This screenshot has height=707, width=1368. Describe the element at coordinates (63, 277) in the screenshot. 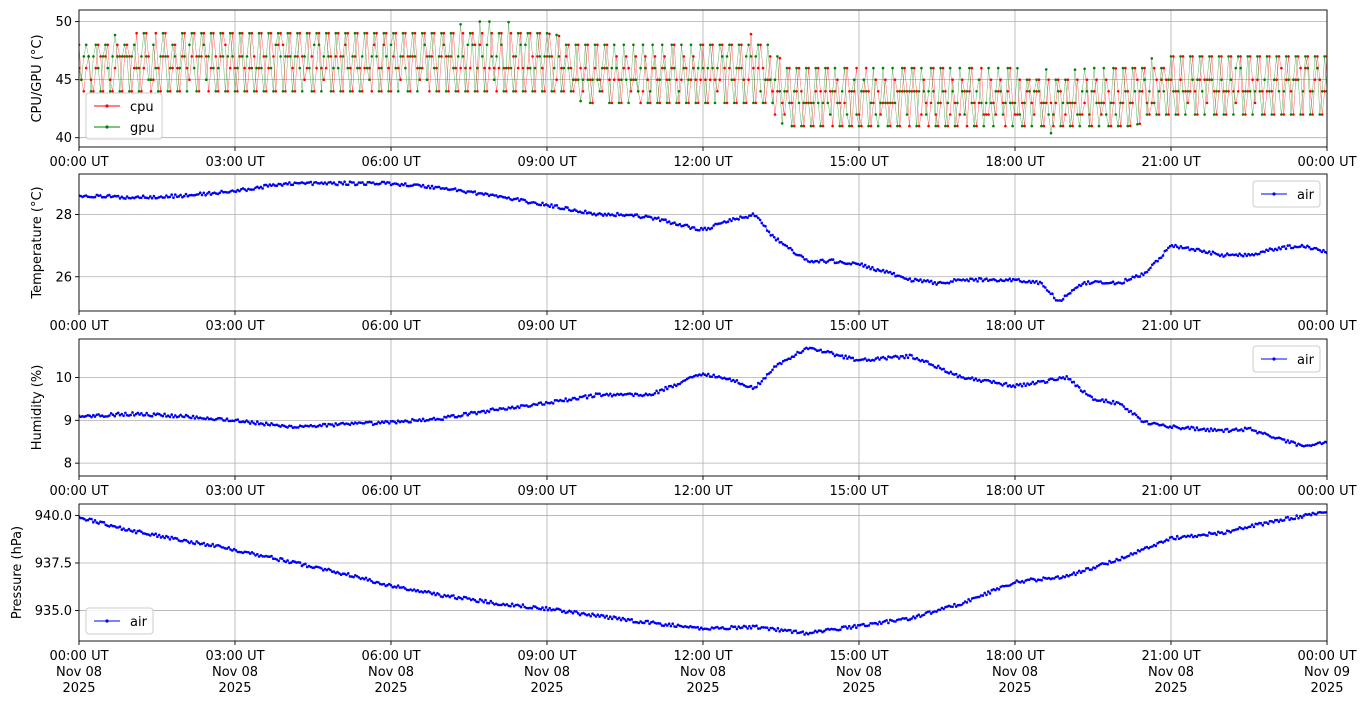

I see `y-tick-label: 26` at that location.